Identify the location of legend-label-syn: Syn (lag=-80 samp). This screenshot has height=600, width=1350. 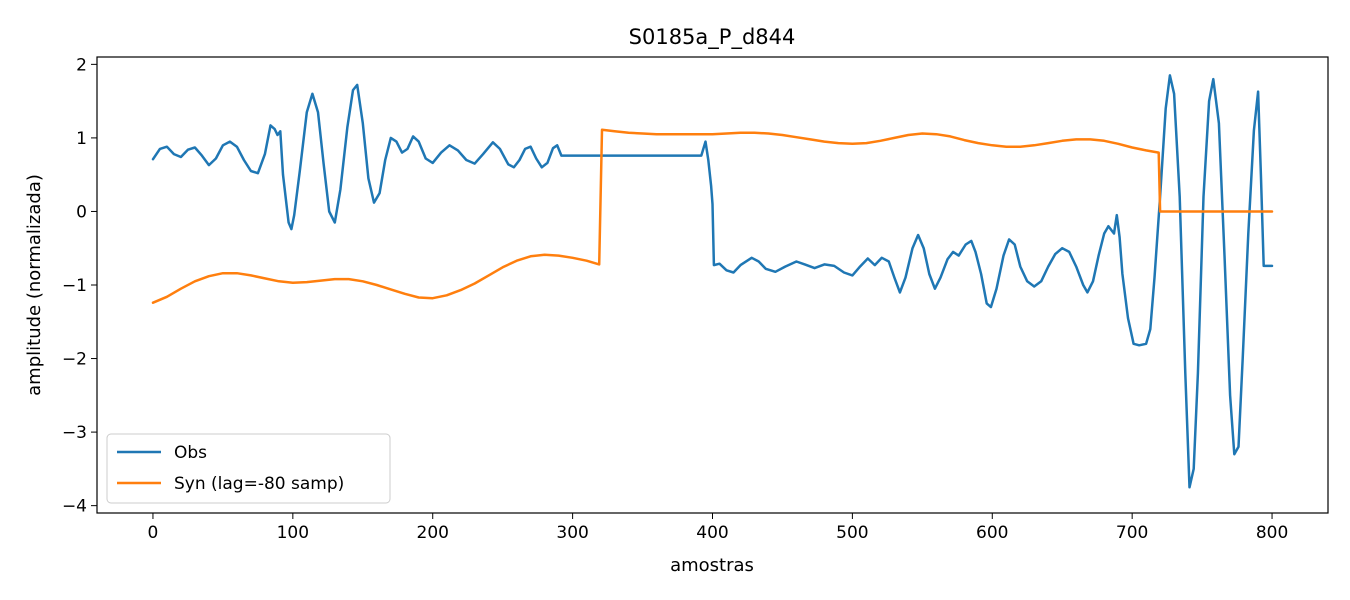
(259, 484).